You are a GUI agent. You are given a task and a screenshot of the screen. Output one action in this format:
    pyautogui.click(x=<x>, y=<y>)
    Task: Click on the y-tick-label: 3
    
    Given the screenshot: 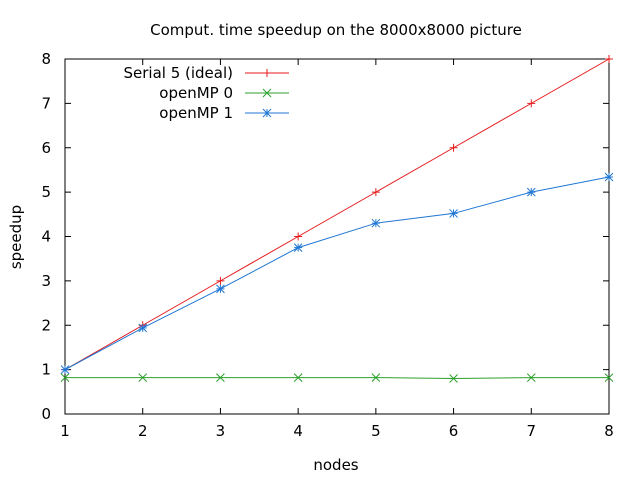 What is the action you would take?
    pyautogui.click(x=46, y=281)
    